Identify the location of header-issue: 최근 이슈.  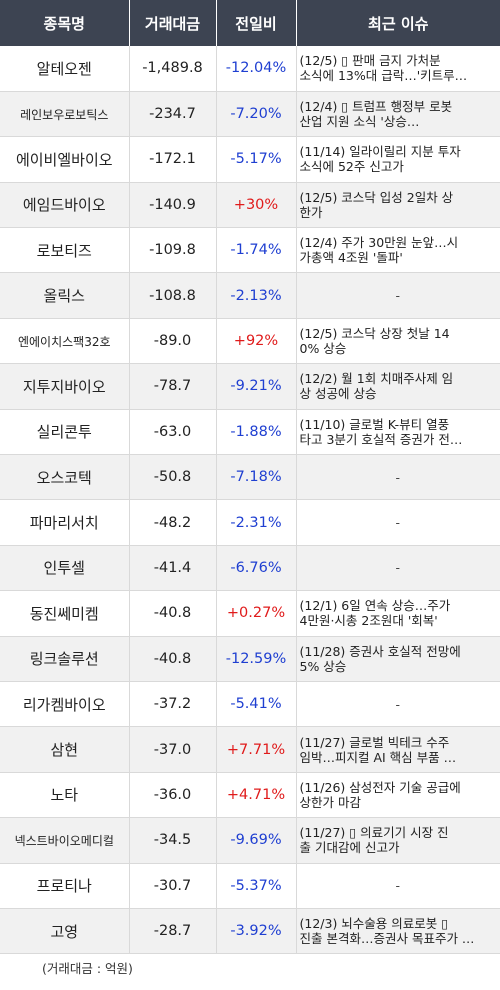
(398, 23).